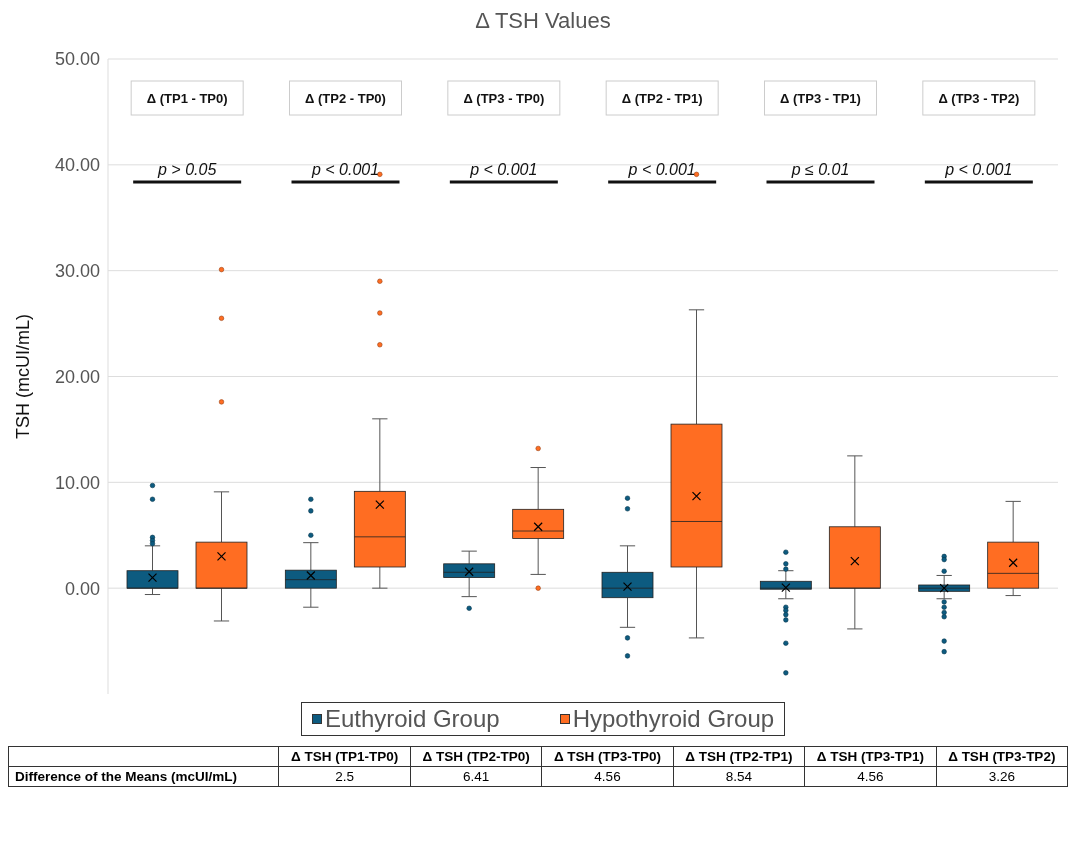 The image size is (1089, 844). What do you see at coordinates (23, 376) in the screenshot?
I see `y-axis-title: TSH (mcUI/mL)` at bounding box center [23, 376].